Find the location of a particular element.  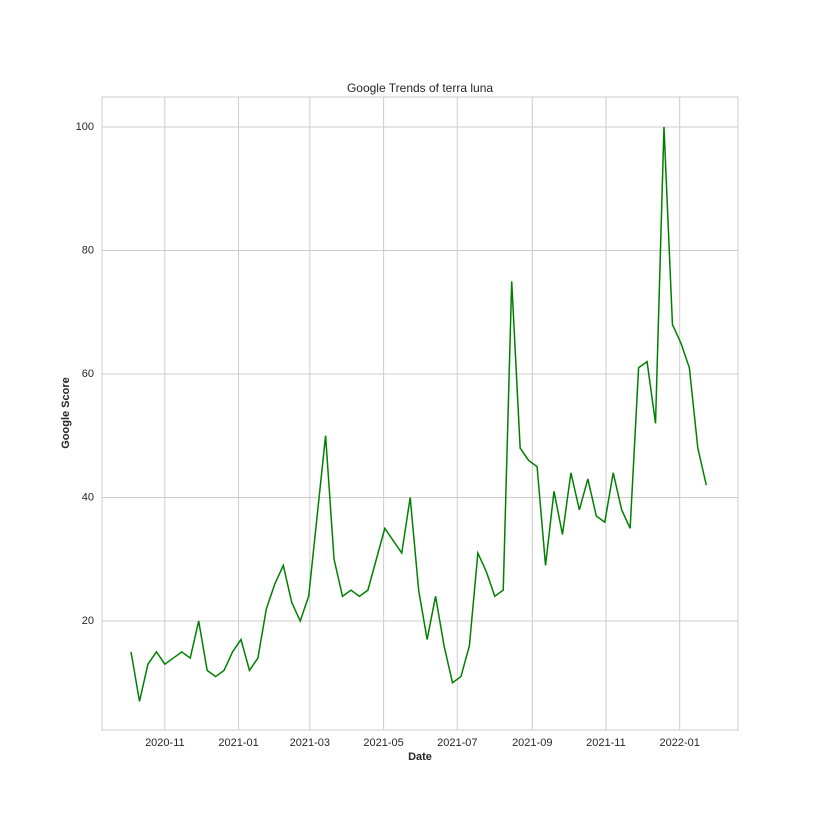

y-tick-label: 80 is located at coordinates (88, 250).